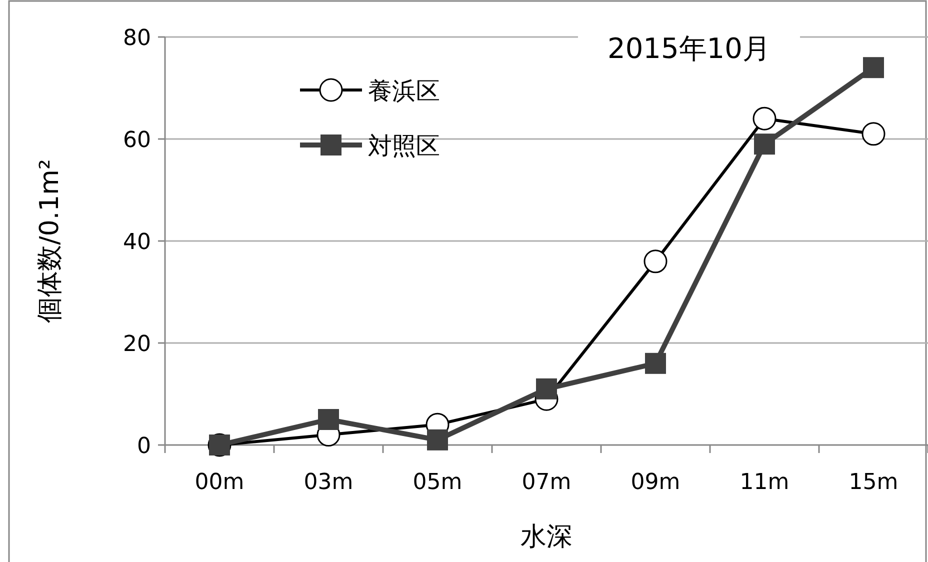 The height and width of the screenshot is (562, 928). Describe the element at coordinates (547, 482) in the screenshot. I see `x-tick-label: 07m` at that location.